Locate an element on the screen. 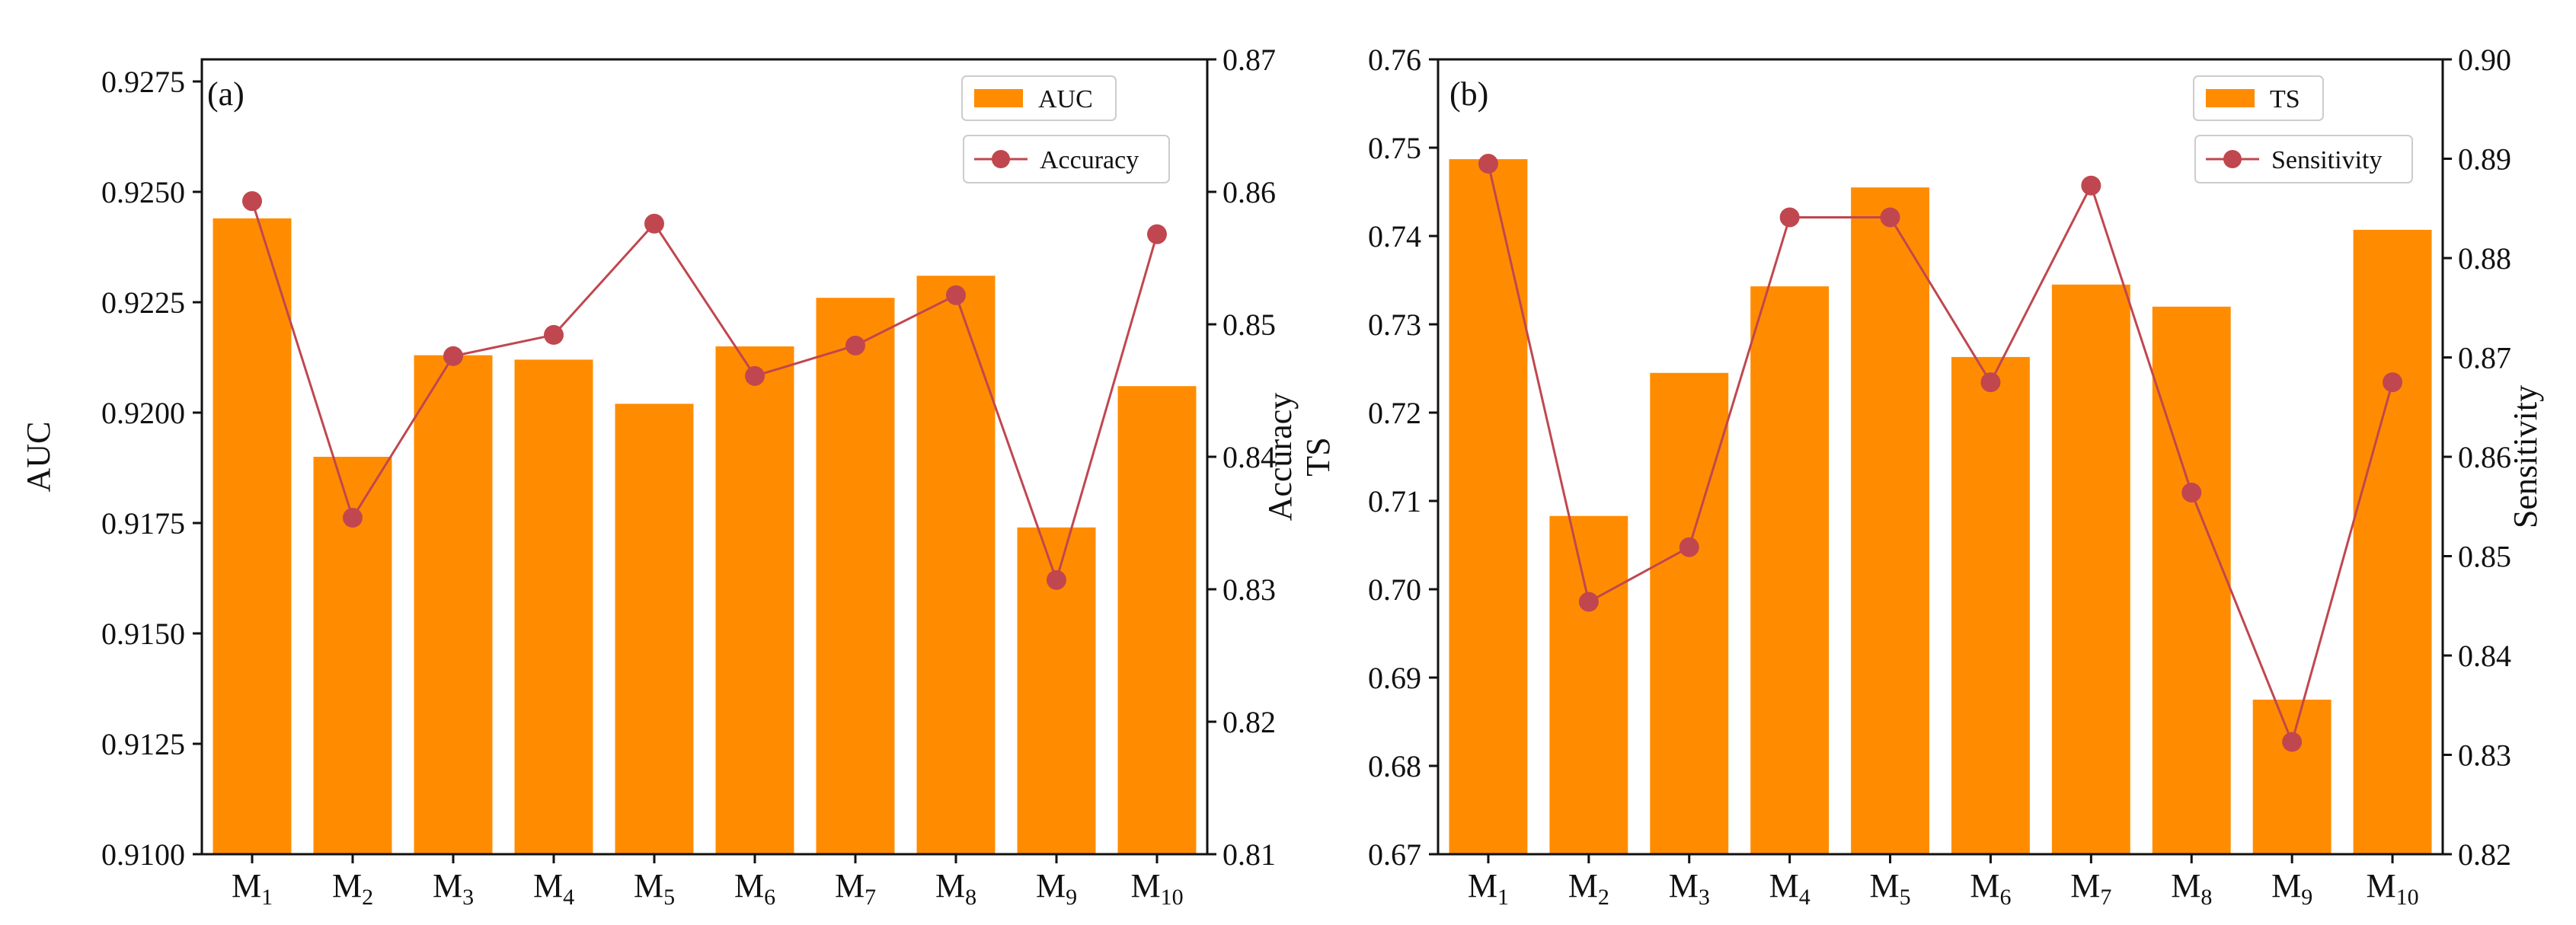 The image size is (2576, 925). x-tick-label: M8 is located at coordinates (2191, 888).